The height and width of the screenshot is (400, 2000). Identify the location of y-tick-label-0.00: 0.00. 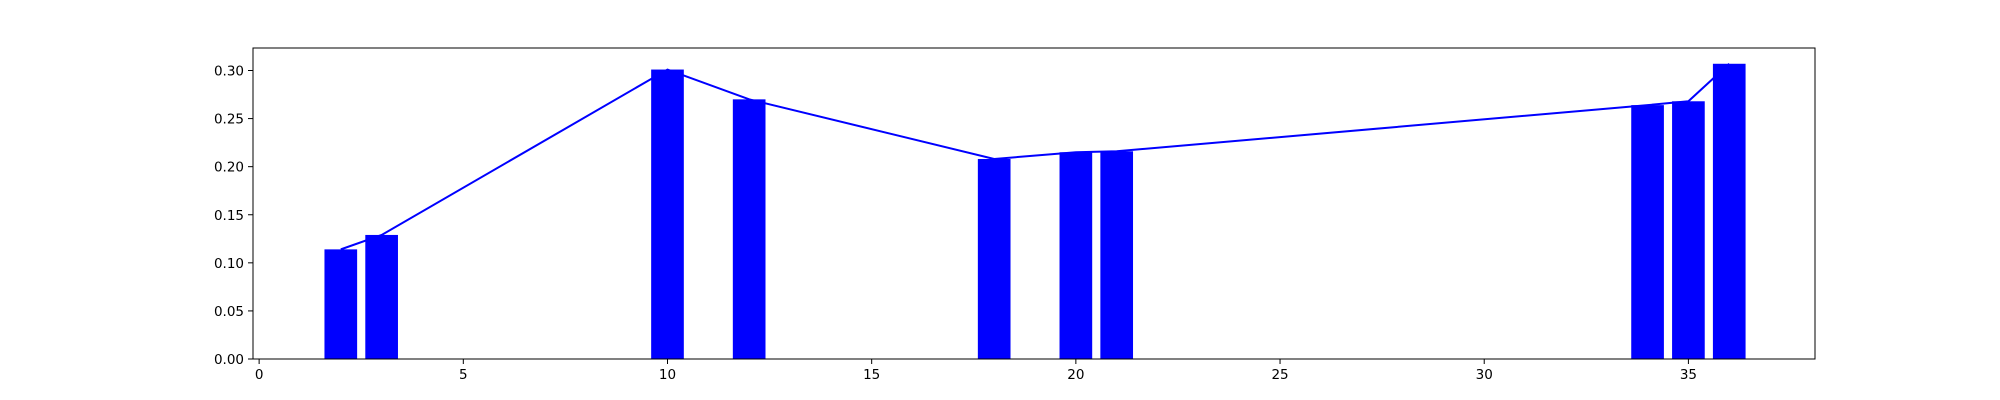
(229, 360).